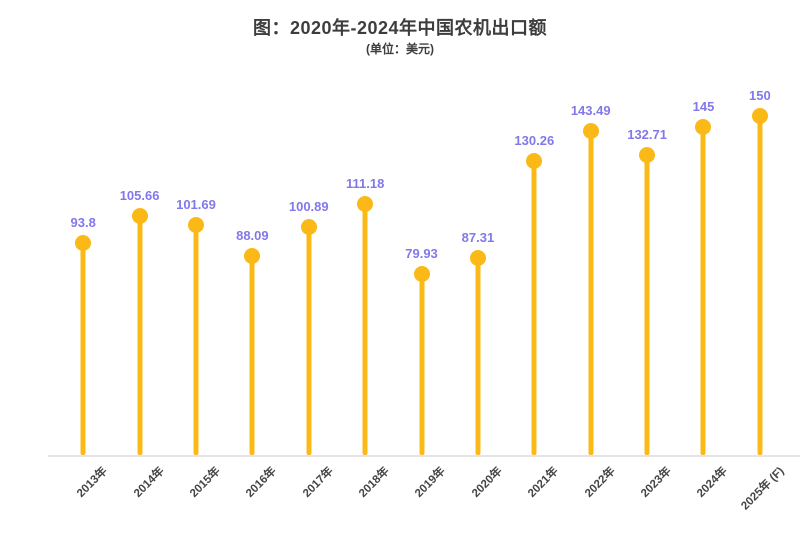 This screenshot has height=540, width=800. Describe the element at coordinates (763, 489) in the screenshot. I see `x-axis-label: 2025年 (F)` at that location.